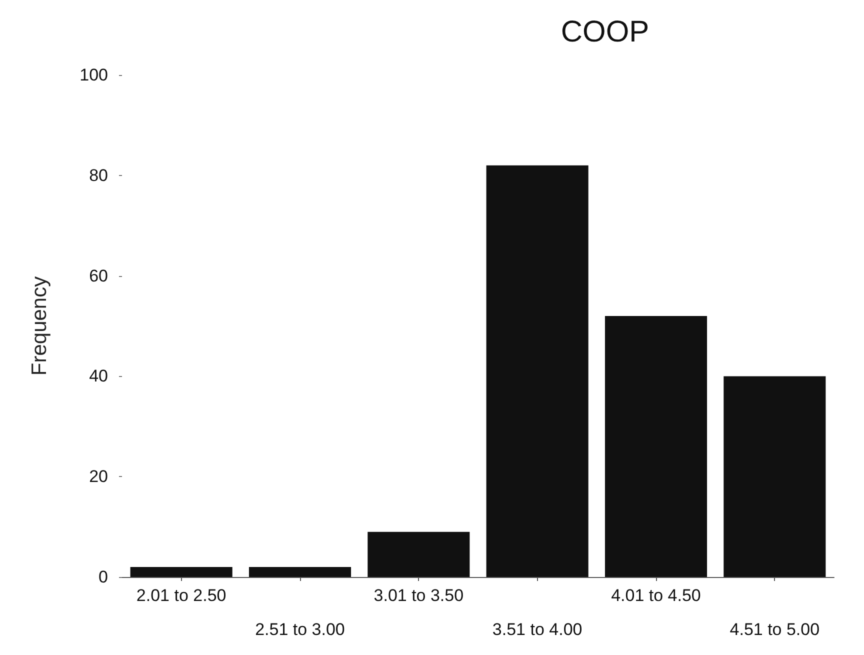 Image resolution: width=864 pixels, height=655 pixels. I want to click on x-tick-label: 4.01 to 4.50, so click(656, 595).